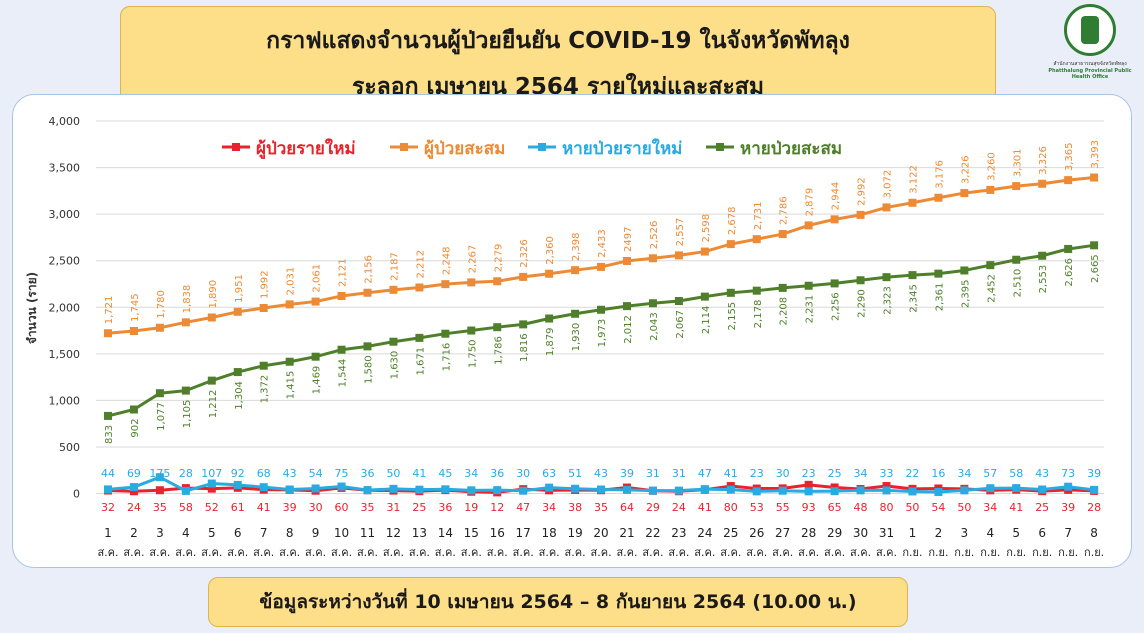  What do you see at coordinates (1042, 507) in the screenshot?
I see `data-label: 25` at bounding box center [1042, 507].